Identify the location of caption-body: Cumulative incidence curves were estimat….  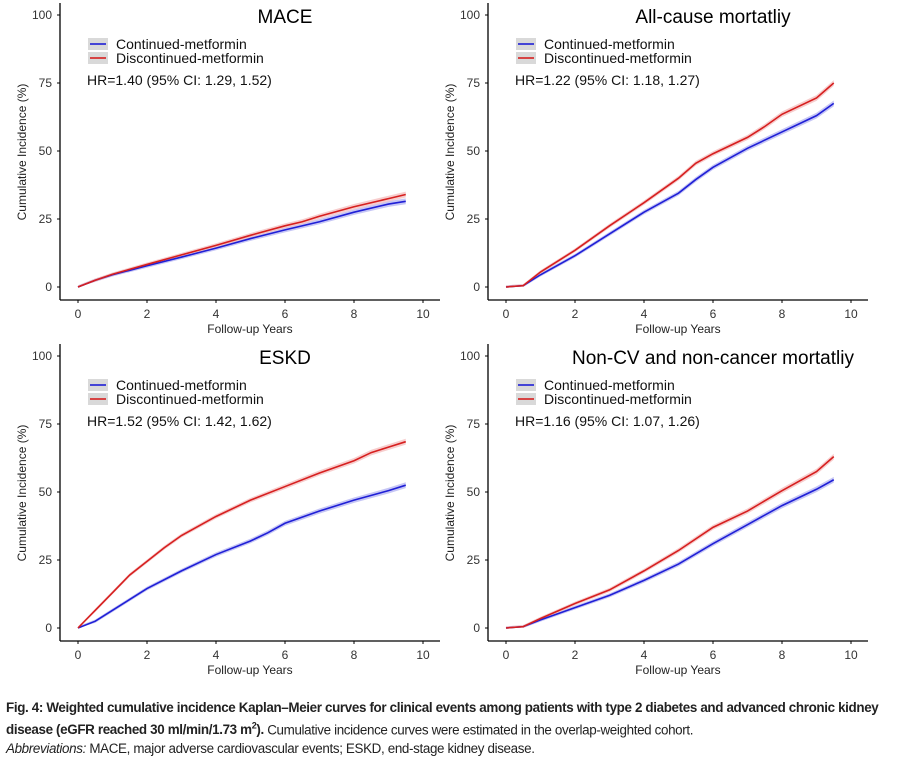
(480, 730).